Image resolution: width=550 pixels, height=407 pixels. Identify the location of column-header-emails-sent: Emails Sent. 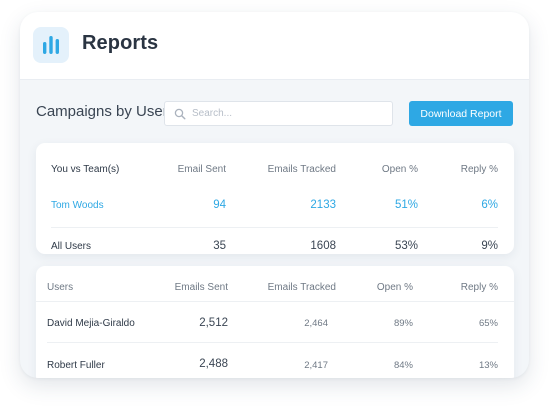
(201, 287).